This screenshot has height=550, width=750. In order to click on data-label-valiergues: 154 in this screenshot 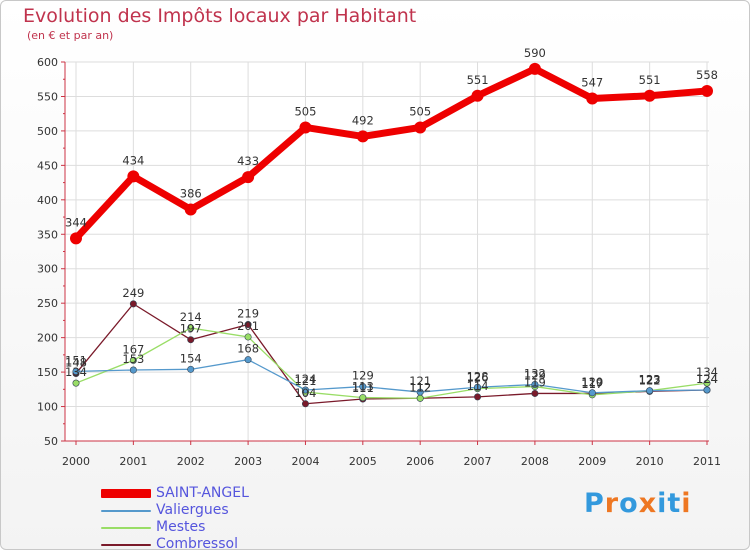, I will do `click(191, 358)`.